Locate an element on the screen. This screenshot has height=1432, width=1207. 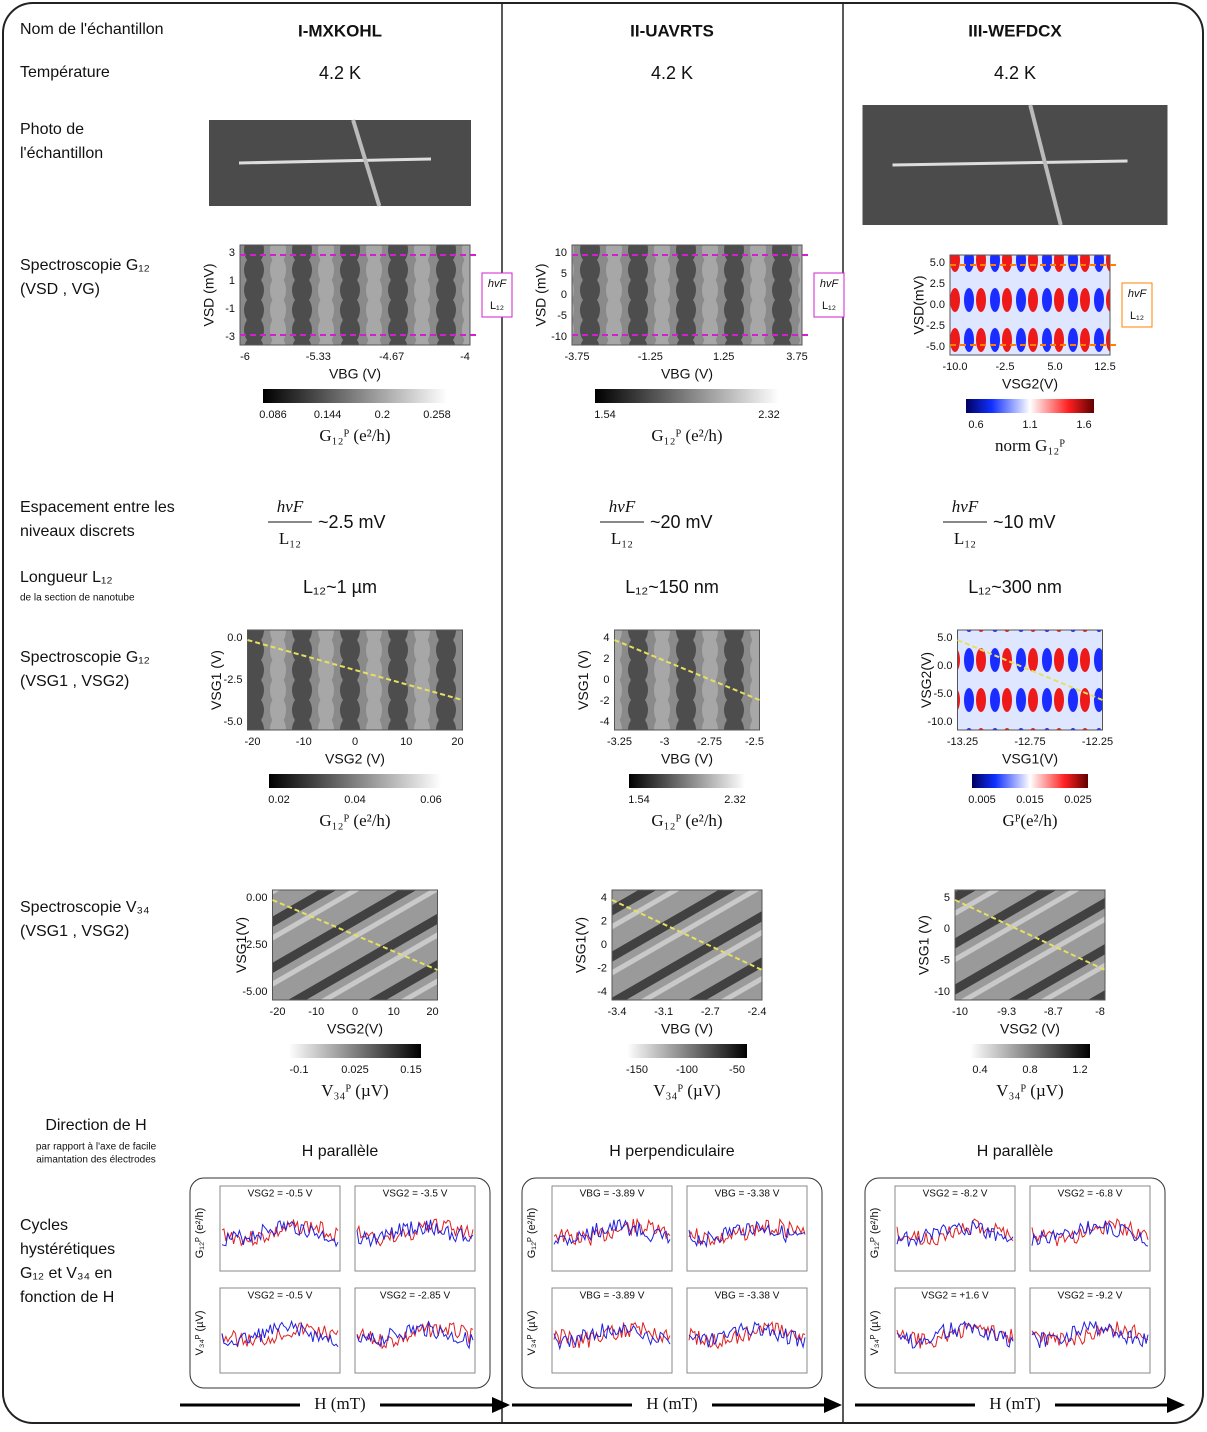
text: de la section de nanotube is located at coordinates (77, 598).